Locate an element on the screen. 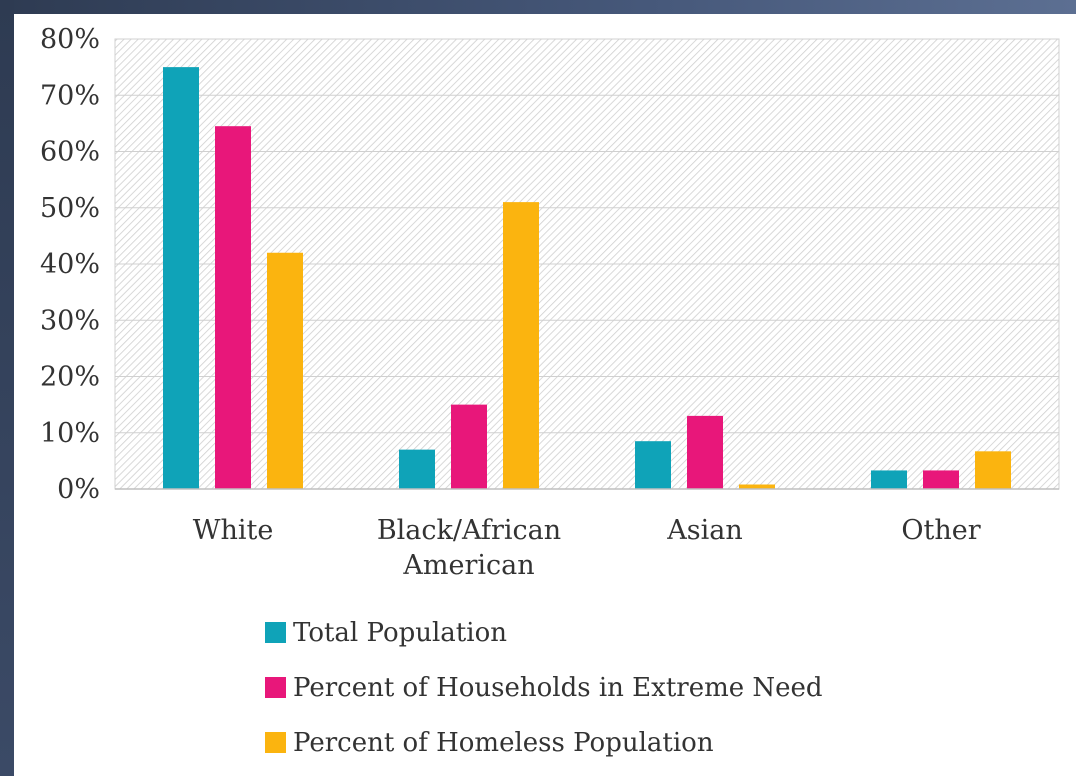 The width and height of the screenshot is (1076, 776). x-tick-label-line: Black/African is located at coordinates (469, 530).